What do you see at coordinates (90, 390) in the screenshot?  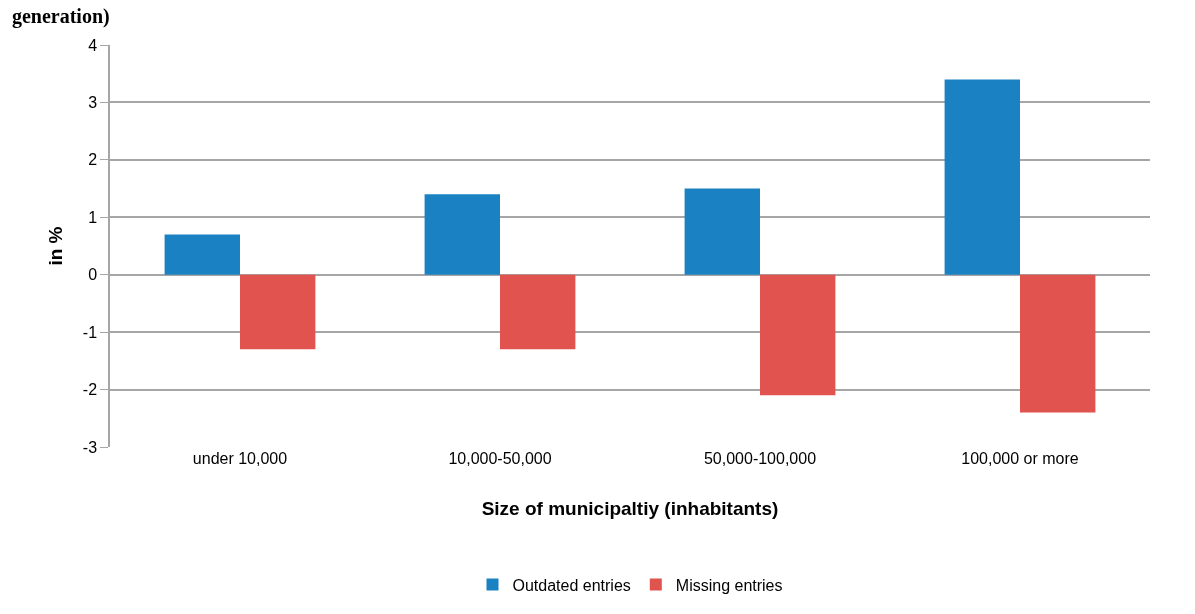 I see `y-tick-label: -2` at bounding box center [90, 390].